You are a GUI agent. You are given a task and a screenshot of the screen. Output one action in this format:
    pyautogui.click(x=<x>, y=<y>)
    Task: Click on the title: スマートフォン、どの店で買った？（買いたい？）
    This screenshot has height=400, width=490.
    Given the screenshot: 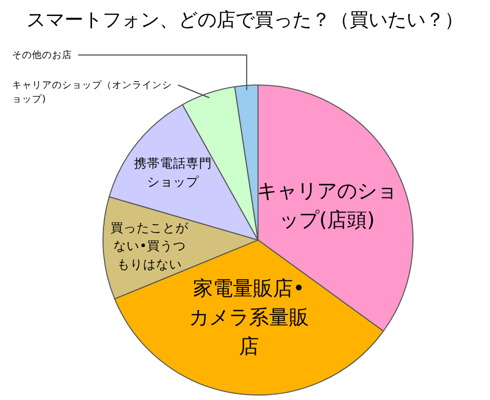 What is the action you would take?
    pyautogui.click(x=245, y=20)
    